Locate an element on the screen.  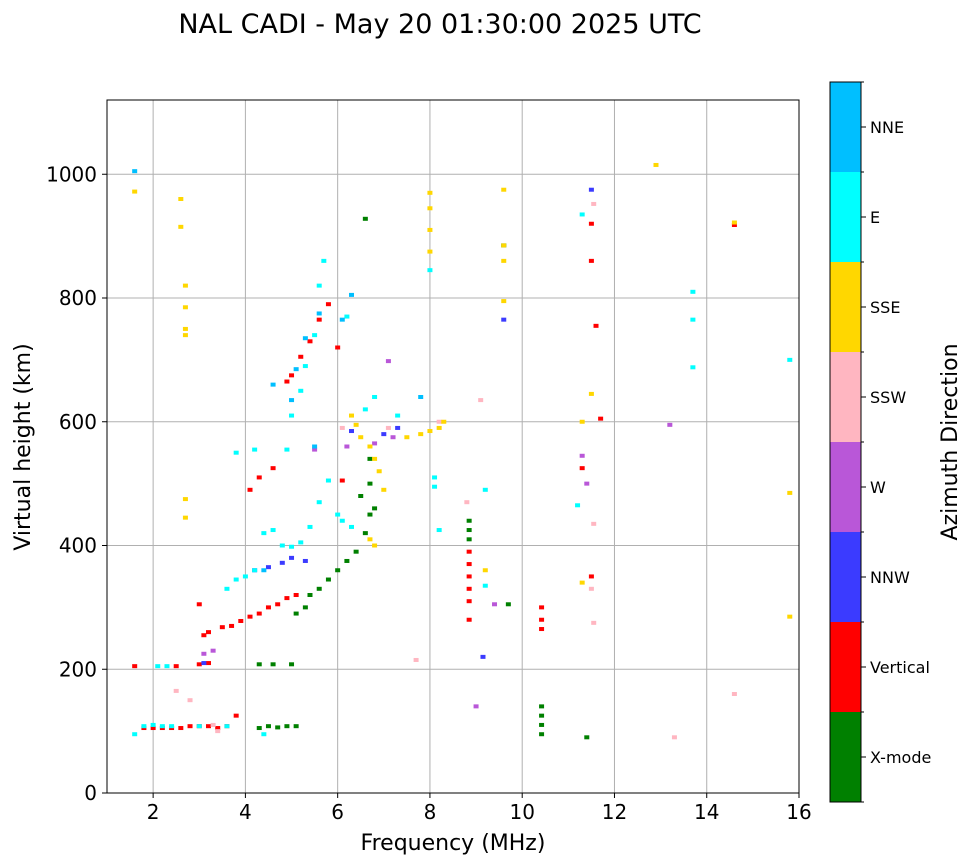
colorbar-label: Azimuth Direction is located at coordinates (950, 441).